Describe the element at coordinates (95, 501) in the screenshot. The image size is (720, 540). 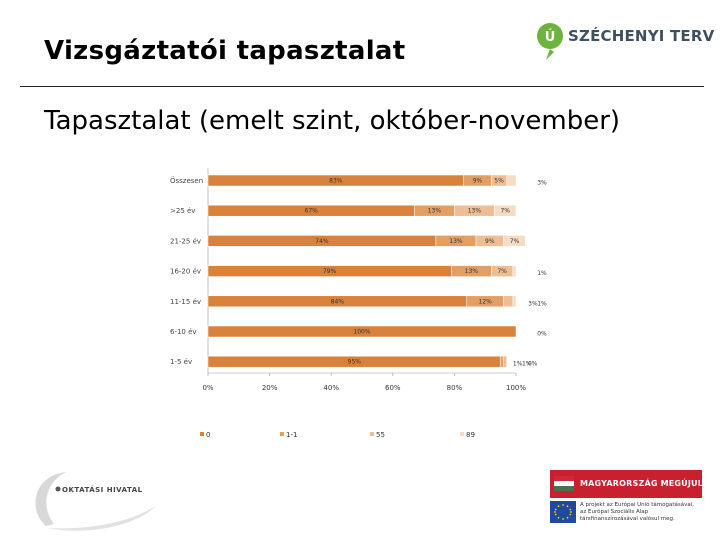
I see `oktatasi-hivatal-logo` at that location.